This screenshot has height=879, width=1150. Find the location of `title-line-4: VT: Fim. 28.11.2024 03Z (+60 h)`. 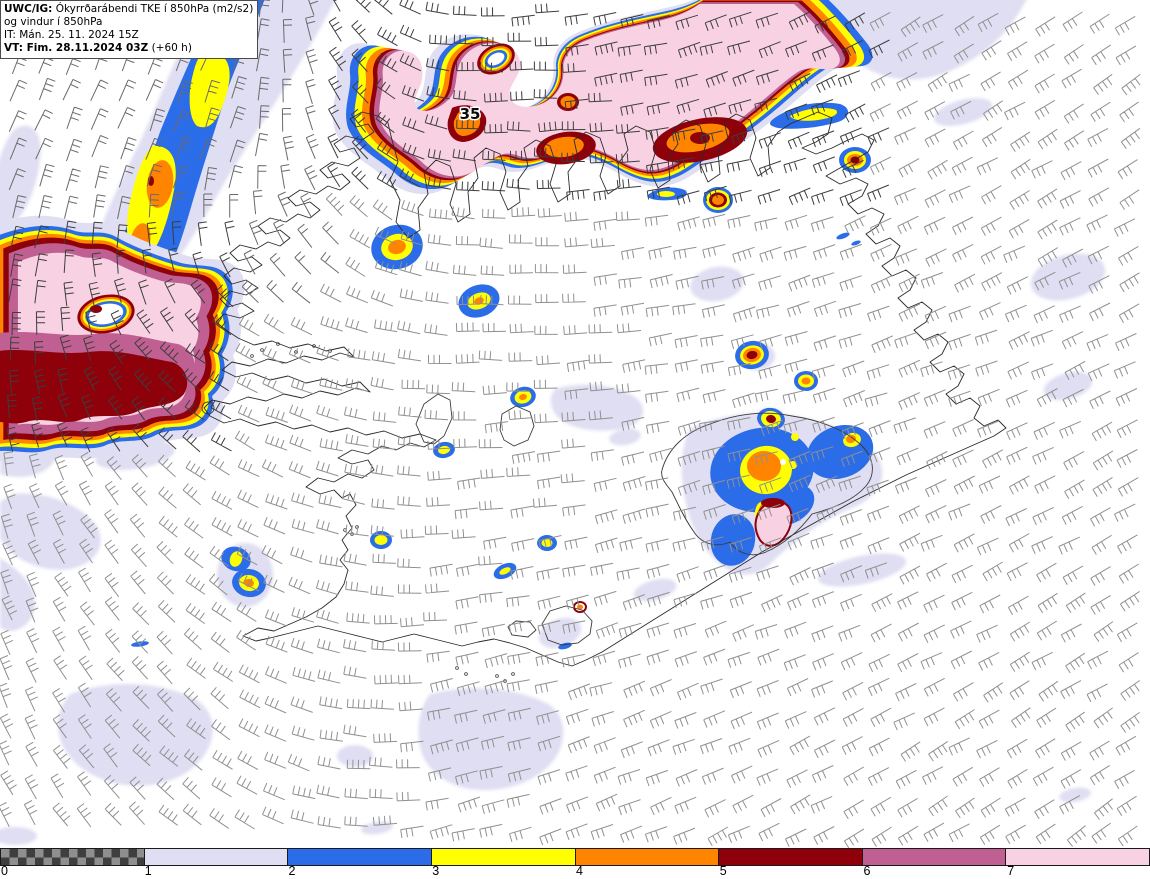

title-line-4: VT: Fim. 28.11.2024 03Z (+60 h) is located at coordinates (98, 48).